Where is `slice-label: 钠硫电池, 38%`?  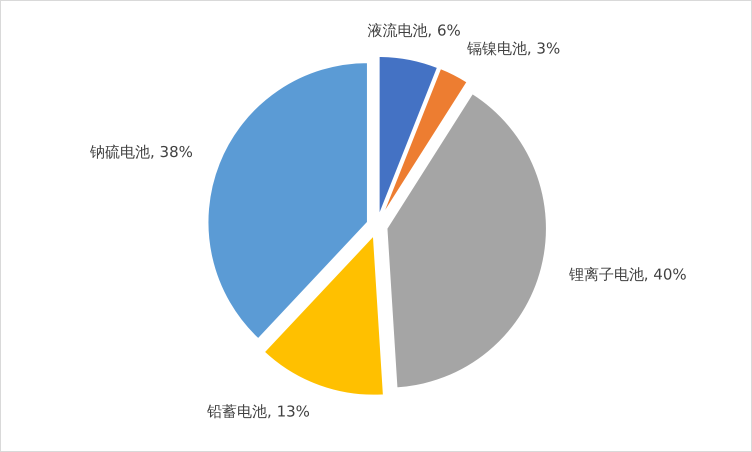
slice-label: 钠硫电池, 38% is located at coordinates (141, 152).